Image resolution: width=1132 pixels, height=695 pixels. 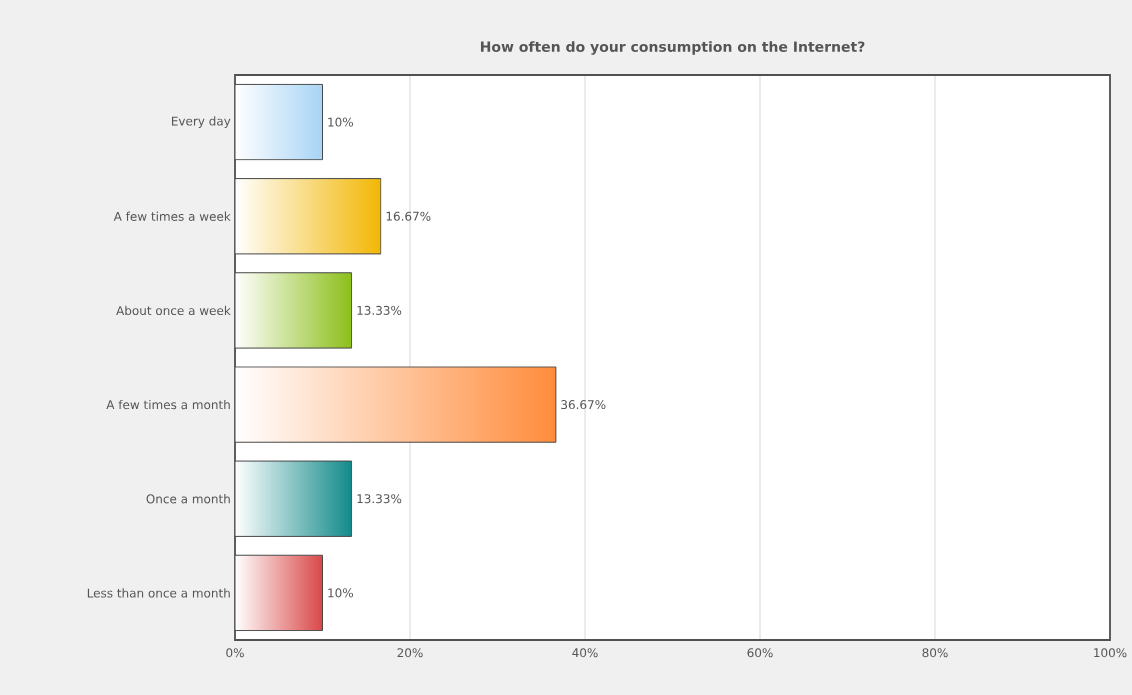 I want to click on y-tick-label: Once a month, so click(x=188, y=499).